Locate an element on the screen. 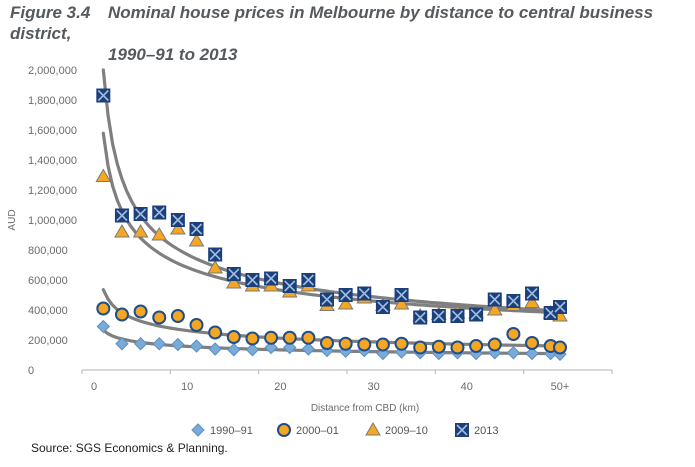 Image resolution: width=695 pixels, height=467 pixels. y-tick-label: 1,200,000 is located at coordinates (52, 191).